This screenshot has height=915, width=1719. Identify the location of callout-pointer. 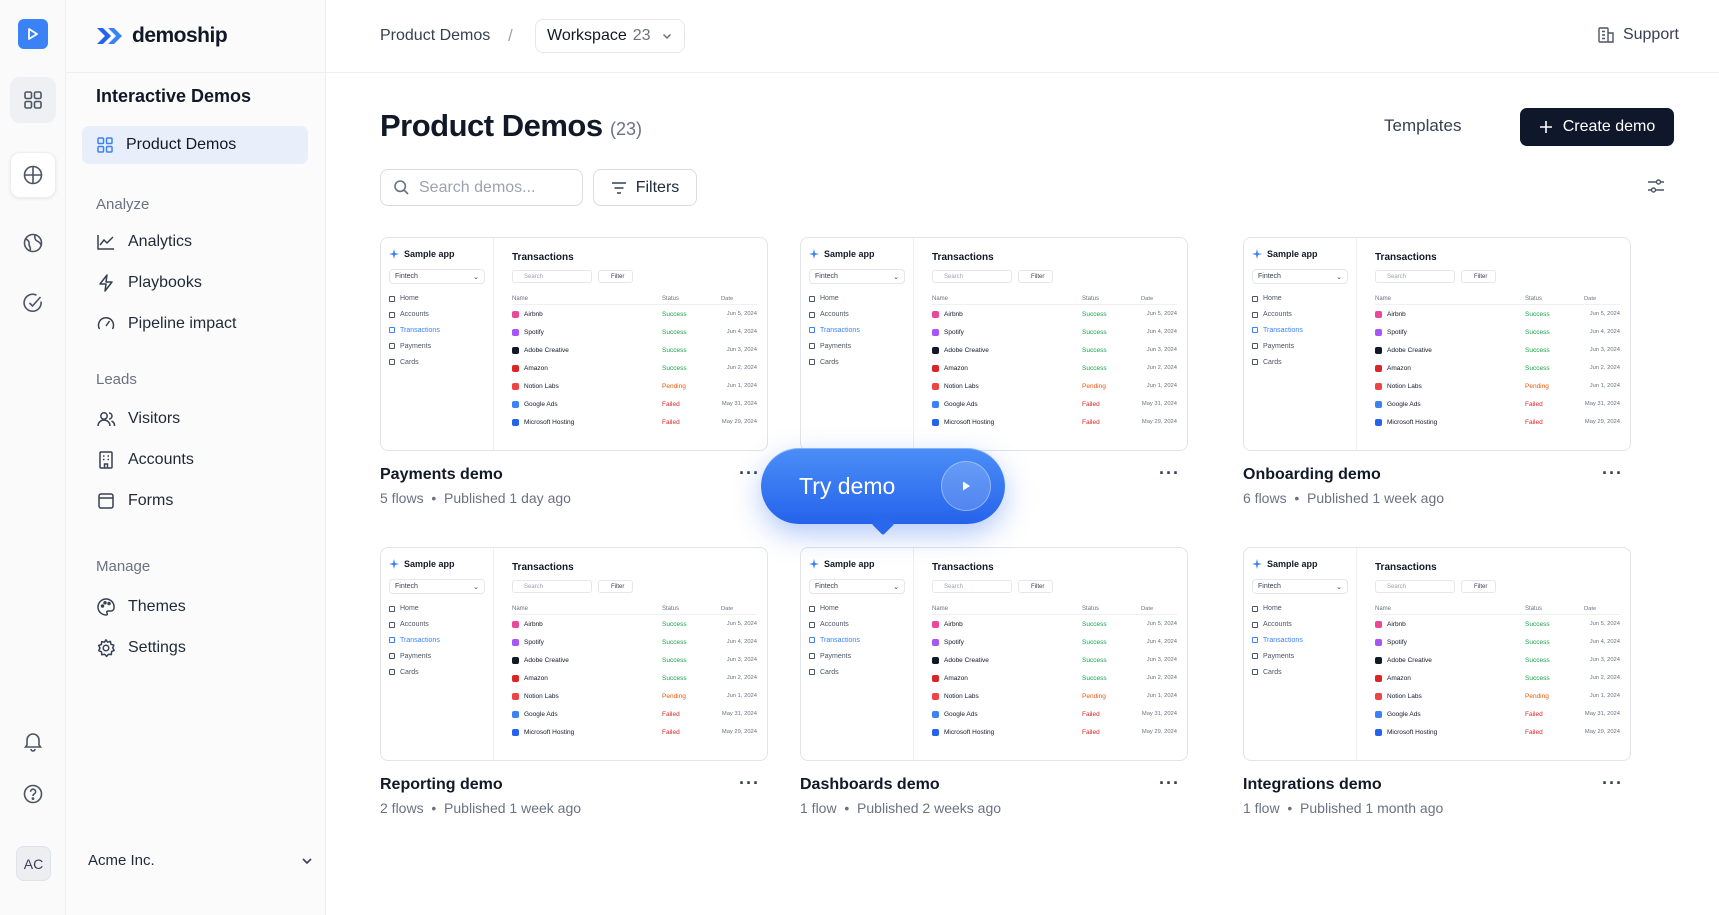
(883, 524).